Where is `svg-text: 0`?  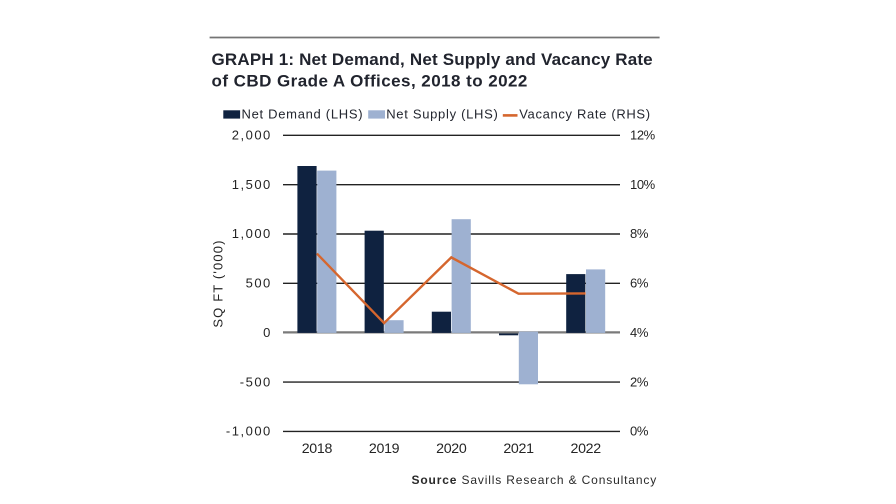
svg-text: 0 is located at coordinates (267, 332).